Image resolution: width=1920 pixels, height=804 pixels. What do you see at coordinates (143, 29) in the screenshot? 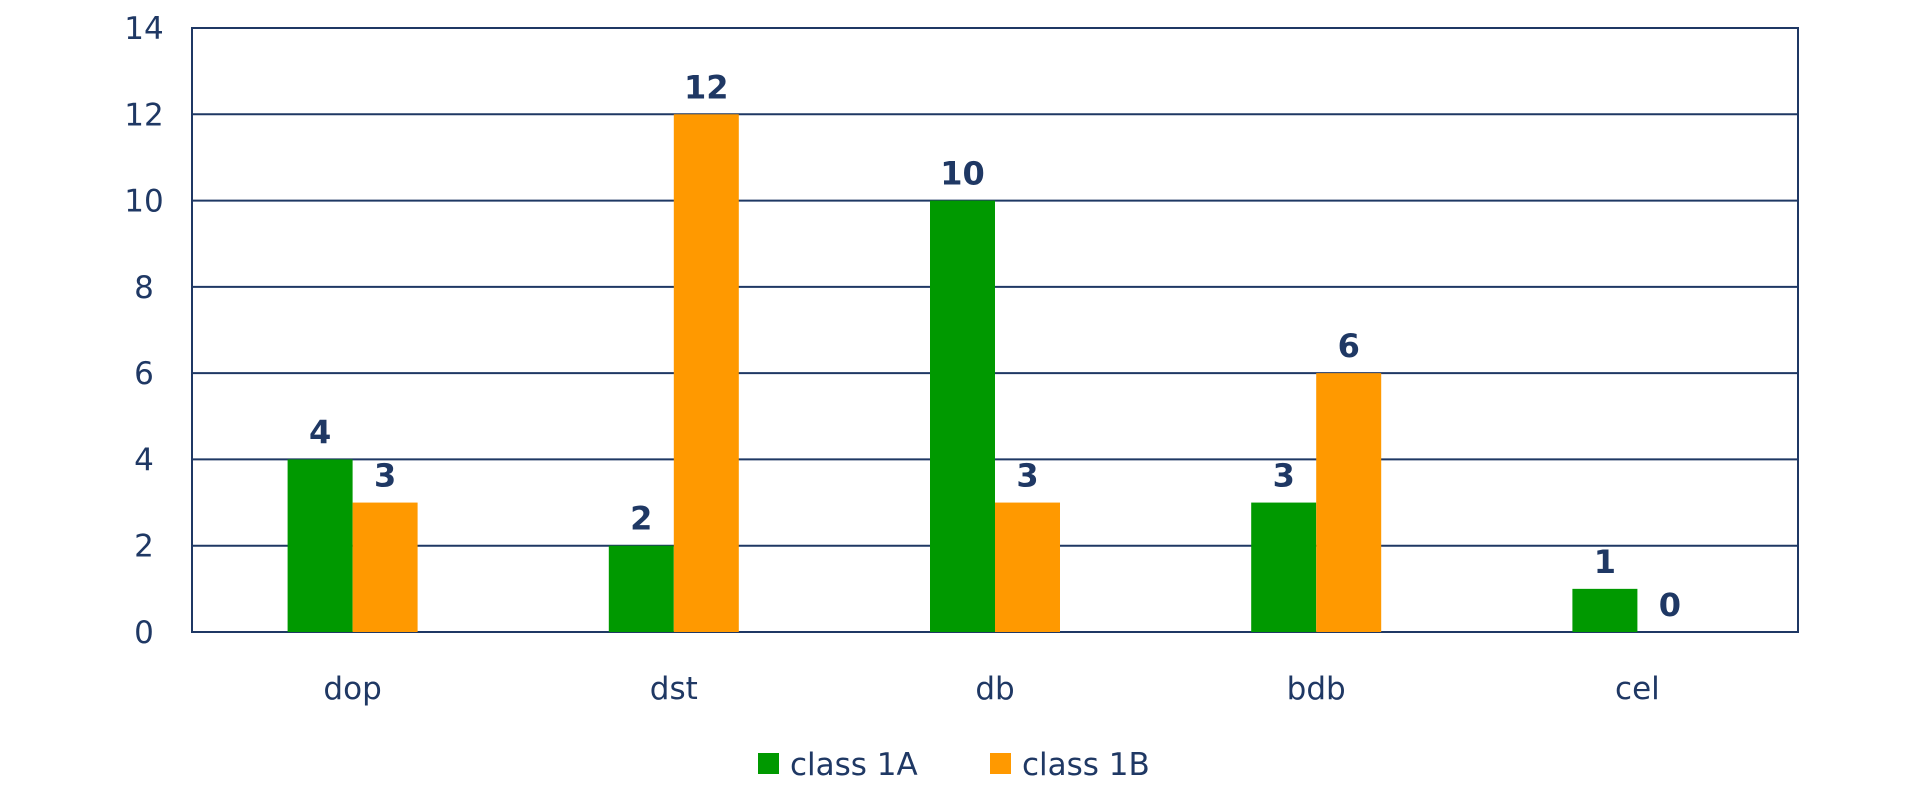
I see `y-tick-label: 14` at bounding box center [143, 29].